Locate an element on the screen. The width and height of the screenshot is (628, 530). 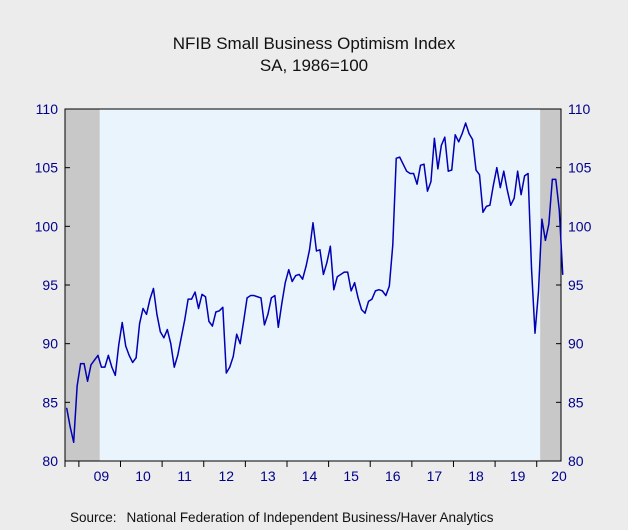
source-label: Source: is located at coordinates (93, 517).